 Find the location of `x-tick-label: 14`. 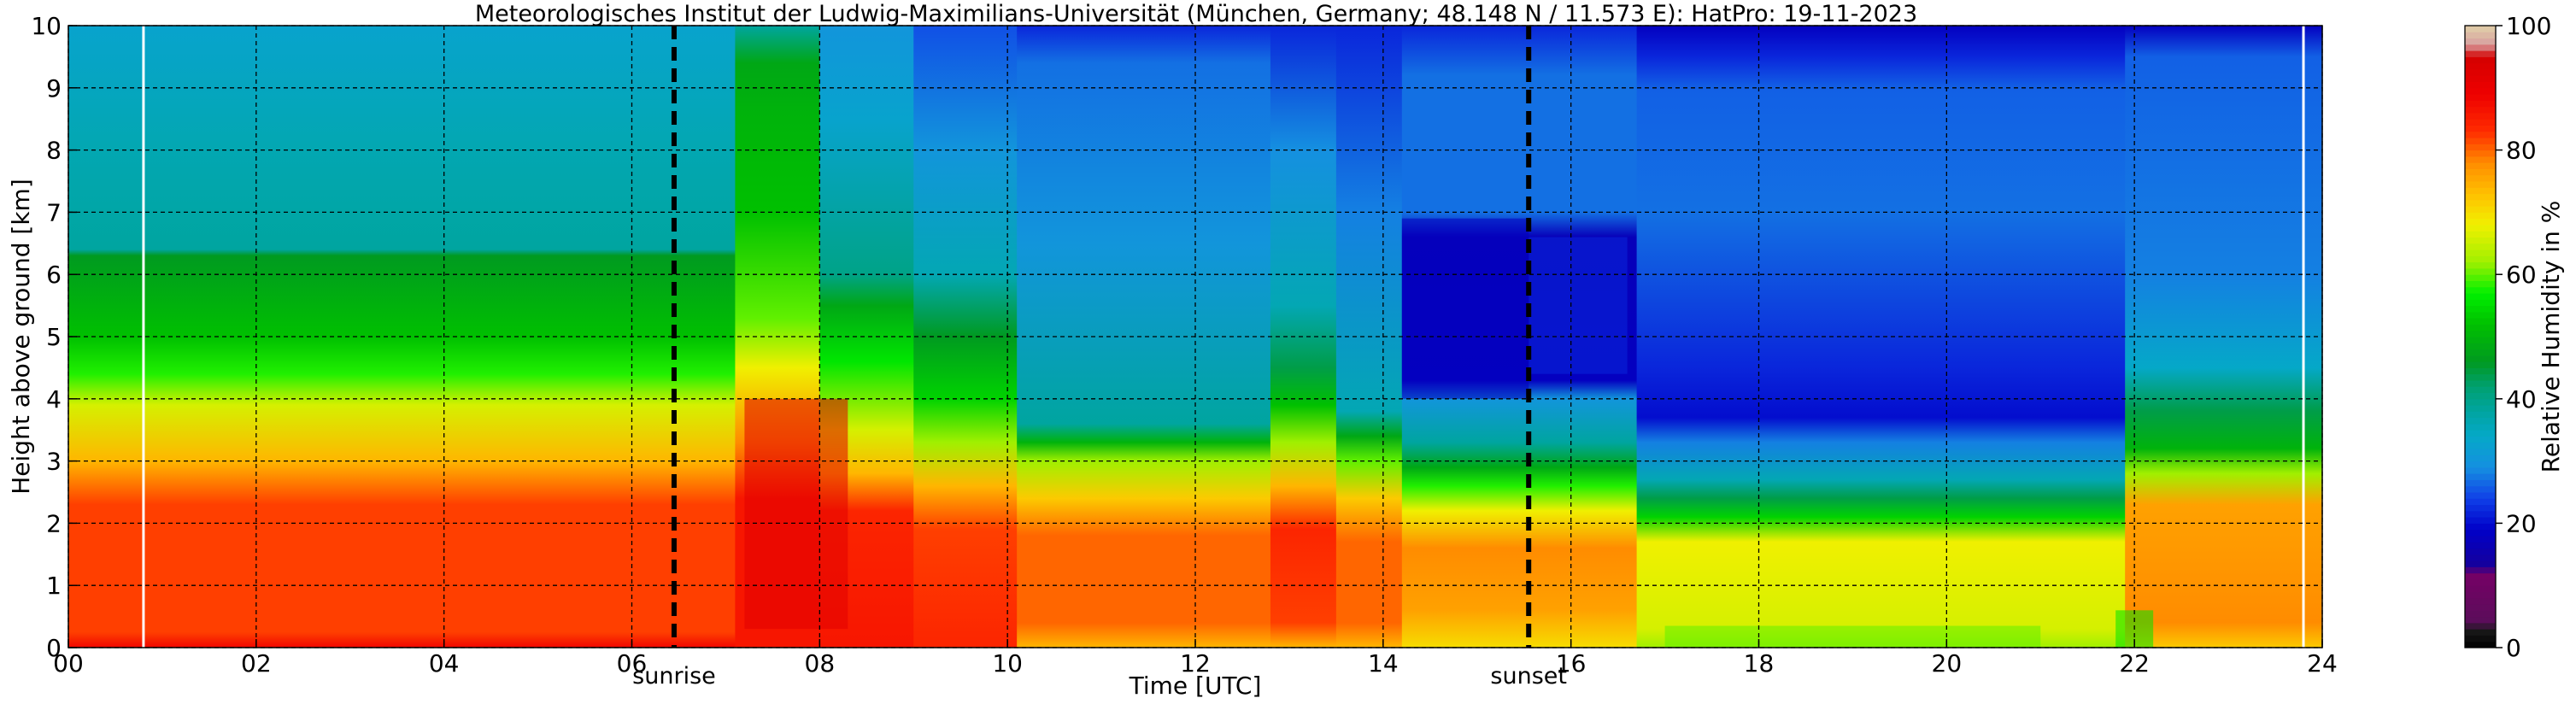

x-tick-label: 14 is located at coordinates (1383, 663).